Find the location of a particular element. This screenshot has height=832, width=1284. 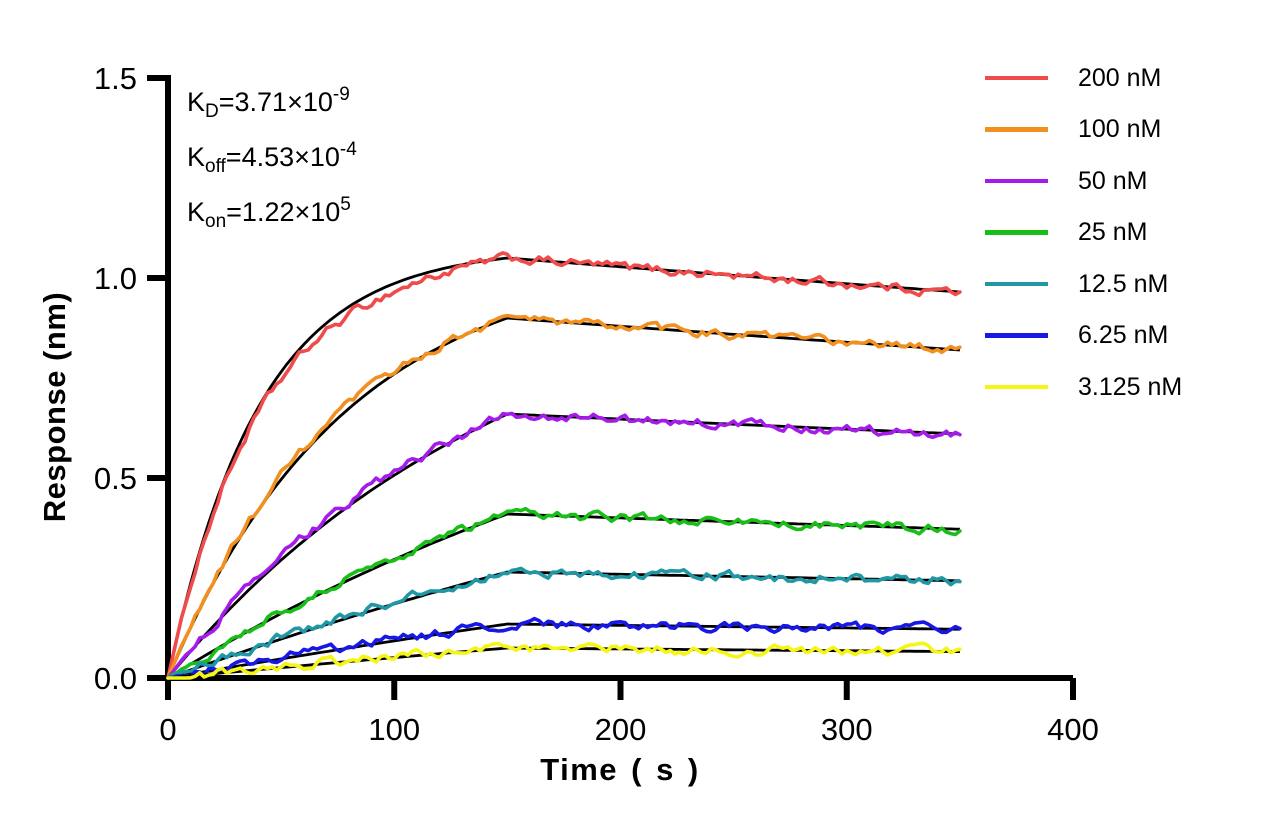

kon-annotation: Kon=1.22×105 is located at coordinates (272, 213).